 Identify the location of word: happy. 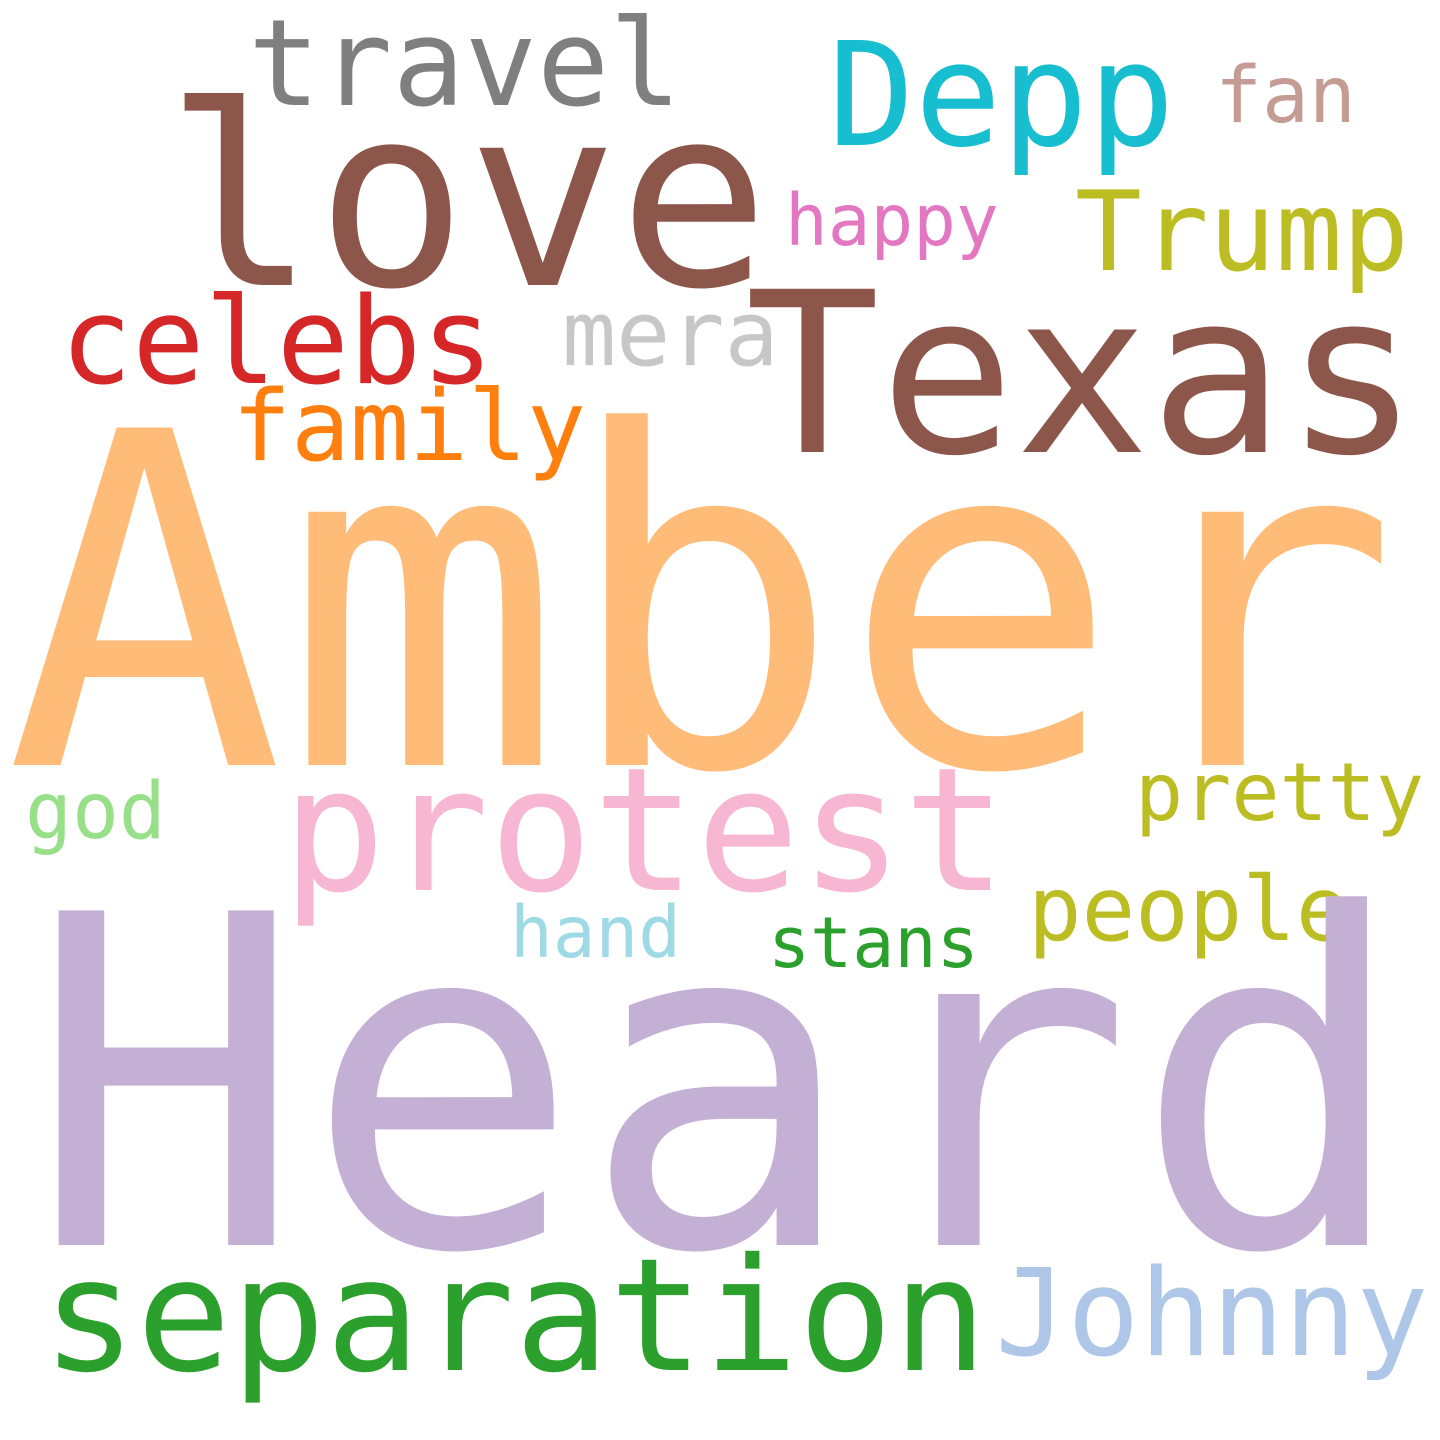
(892, 220).